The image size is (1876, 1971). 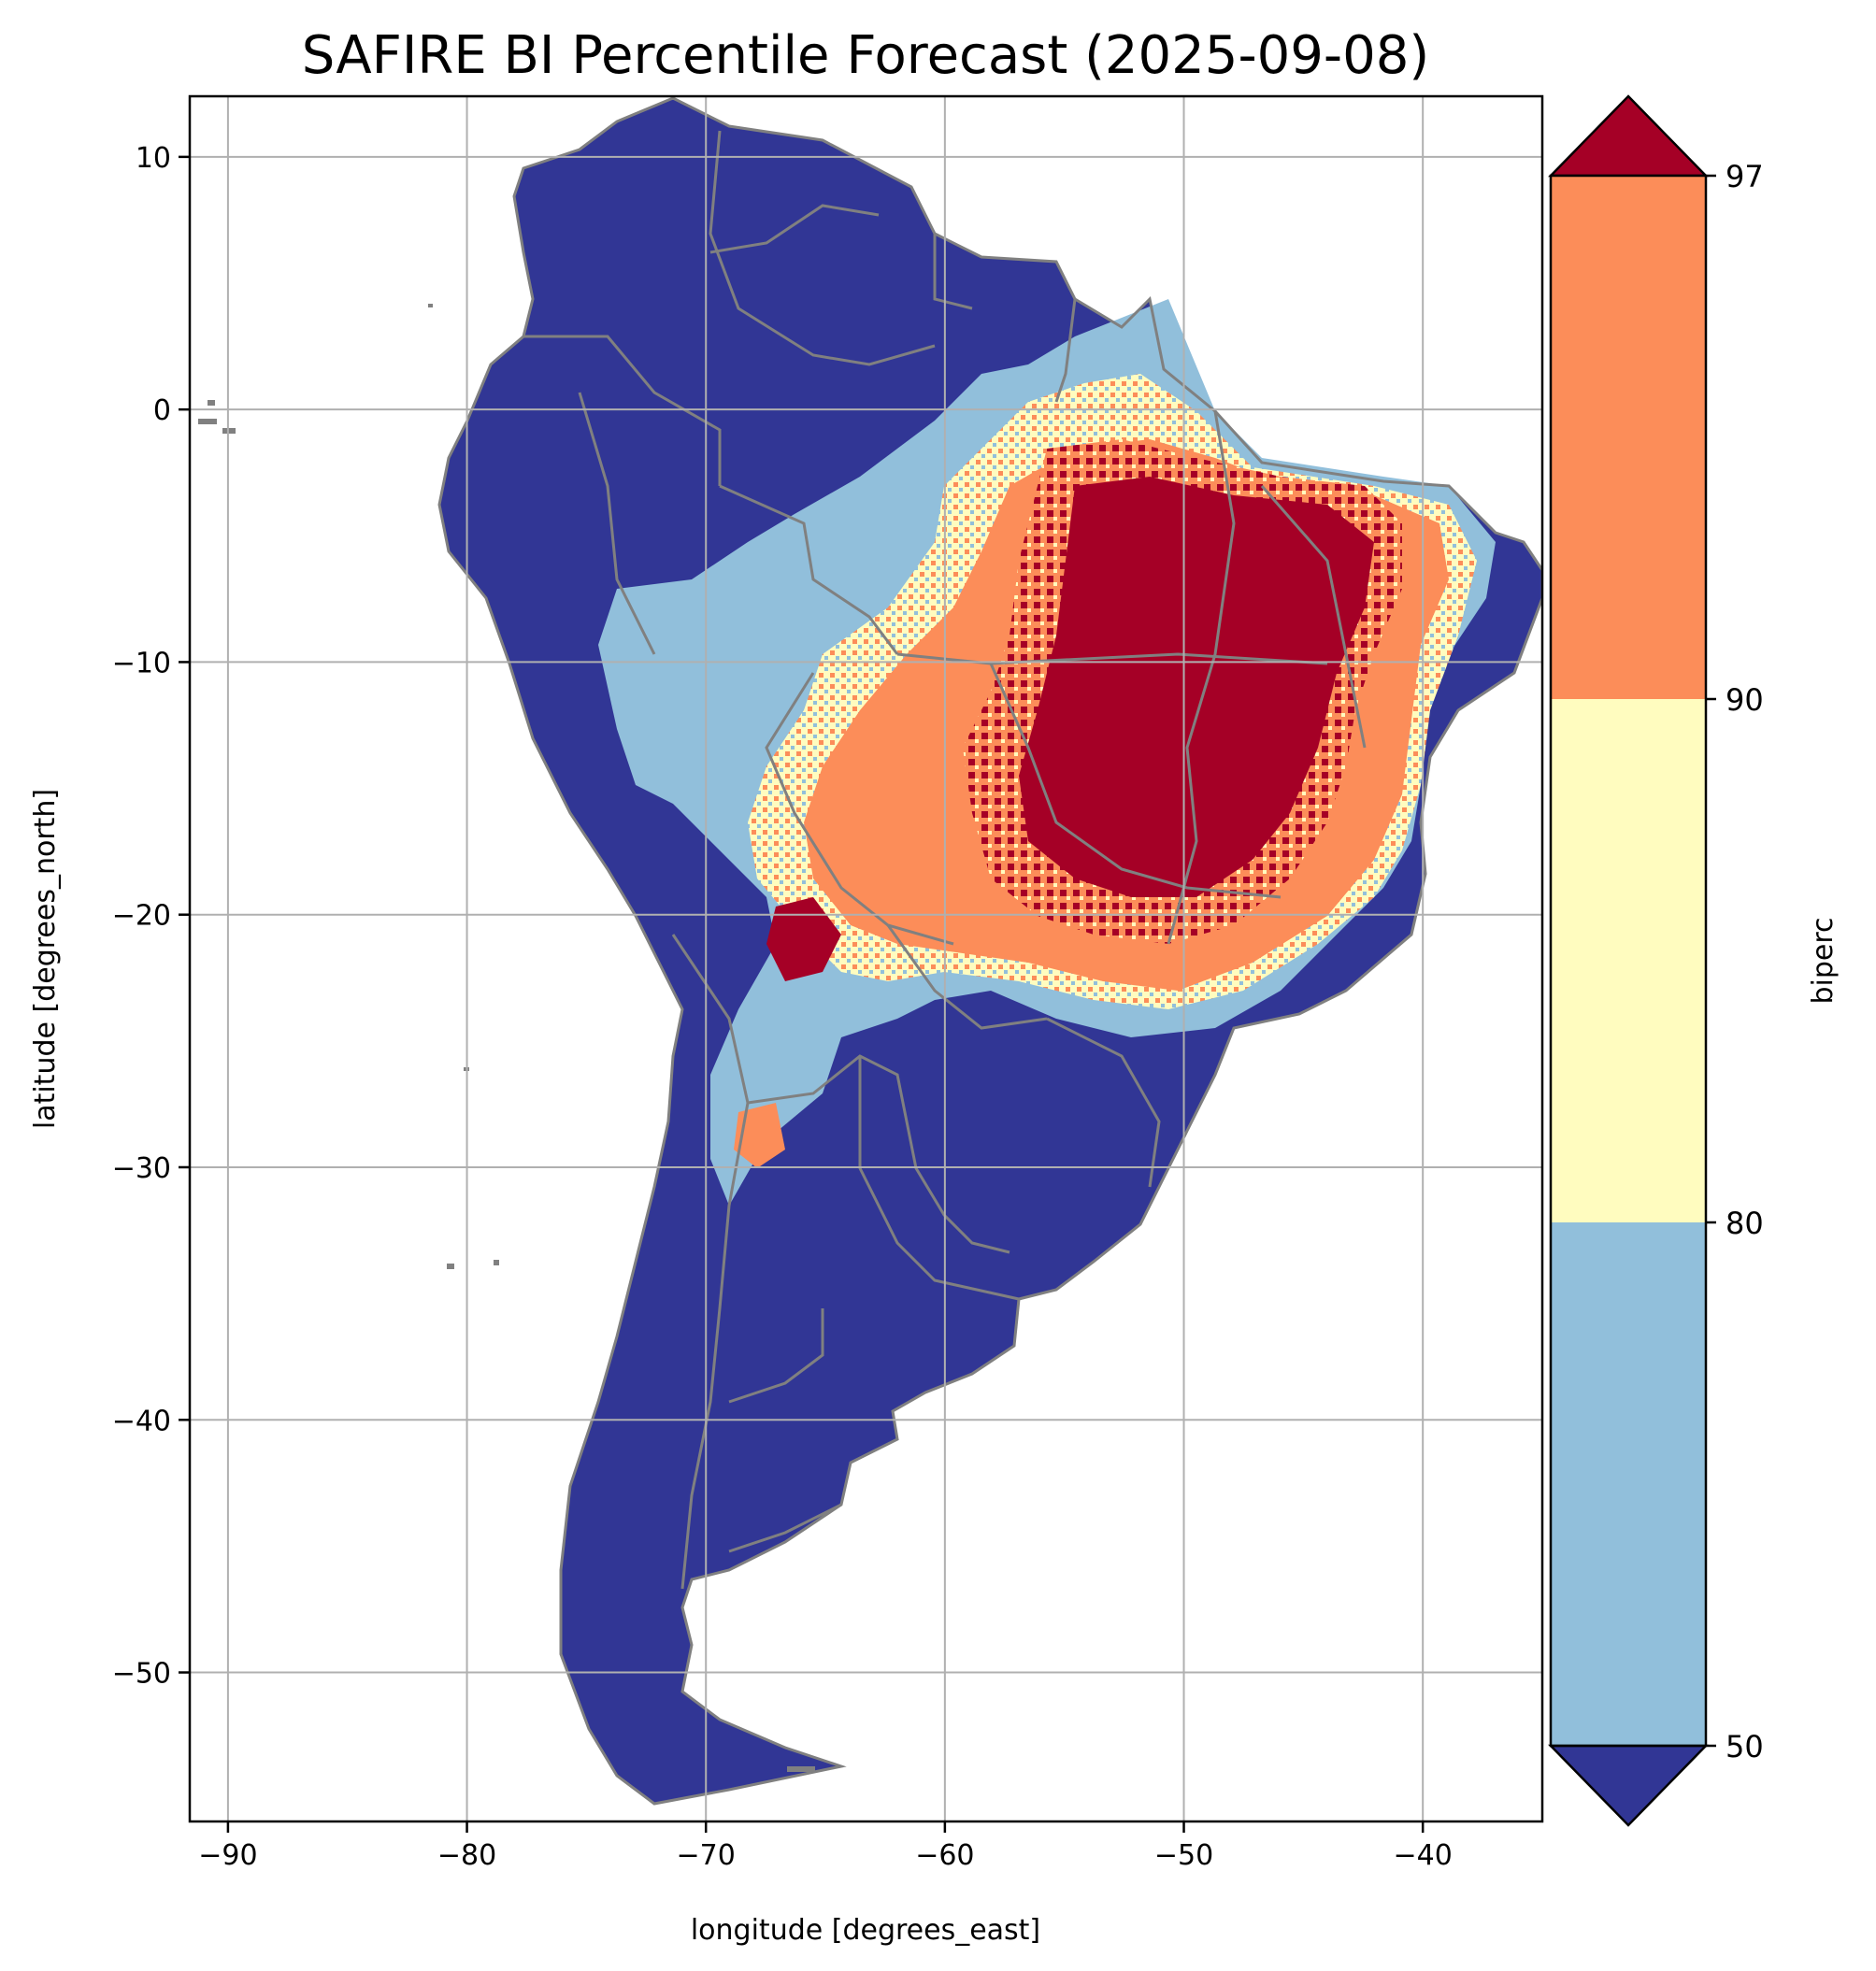 I want to click on colorbar-extend-top, so click(x=1629, y=136).